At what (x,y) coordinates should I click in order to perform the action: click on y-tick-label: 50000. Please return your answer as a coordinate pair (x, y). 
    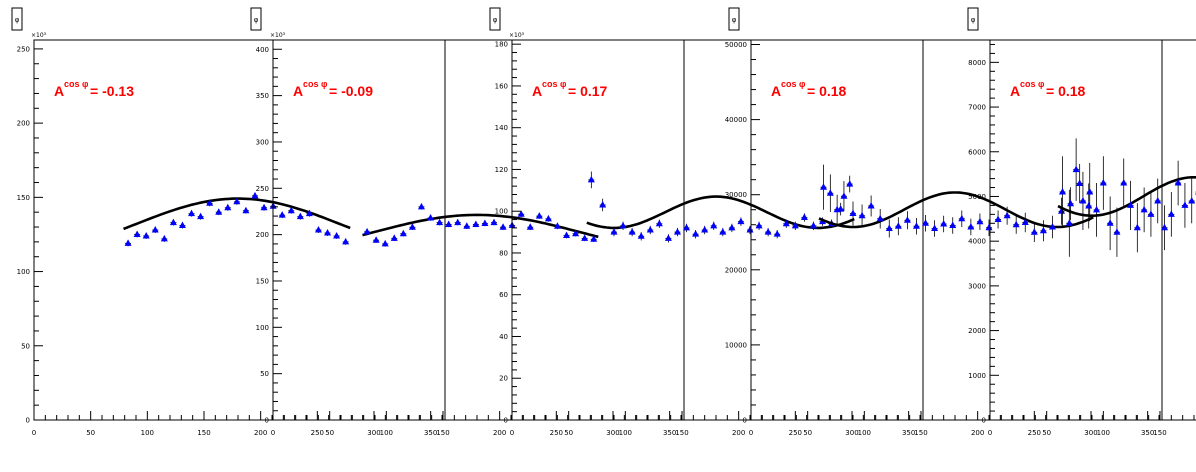
    Looking at the image, I should click on (736, 45).